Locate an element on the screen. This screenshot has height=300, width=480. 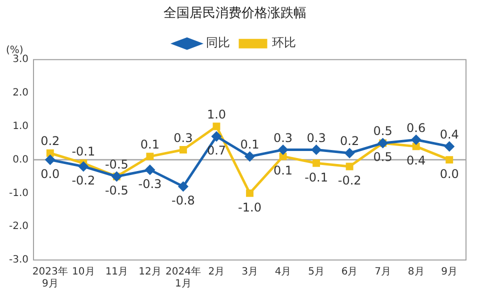
y-tick-label: -3.0 is located at coordinates (18, 260).